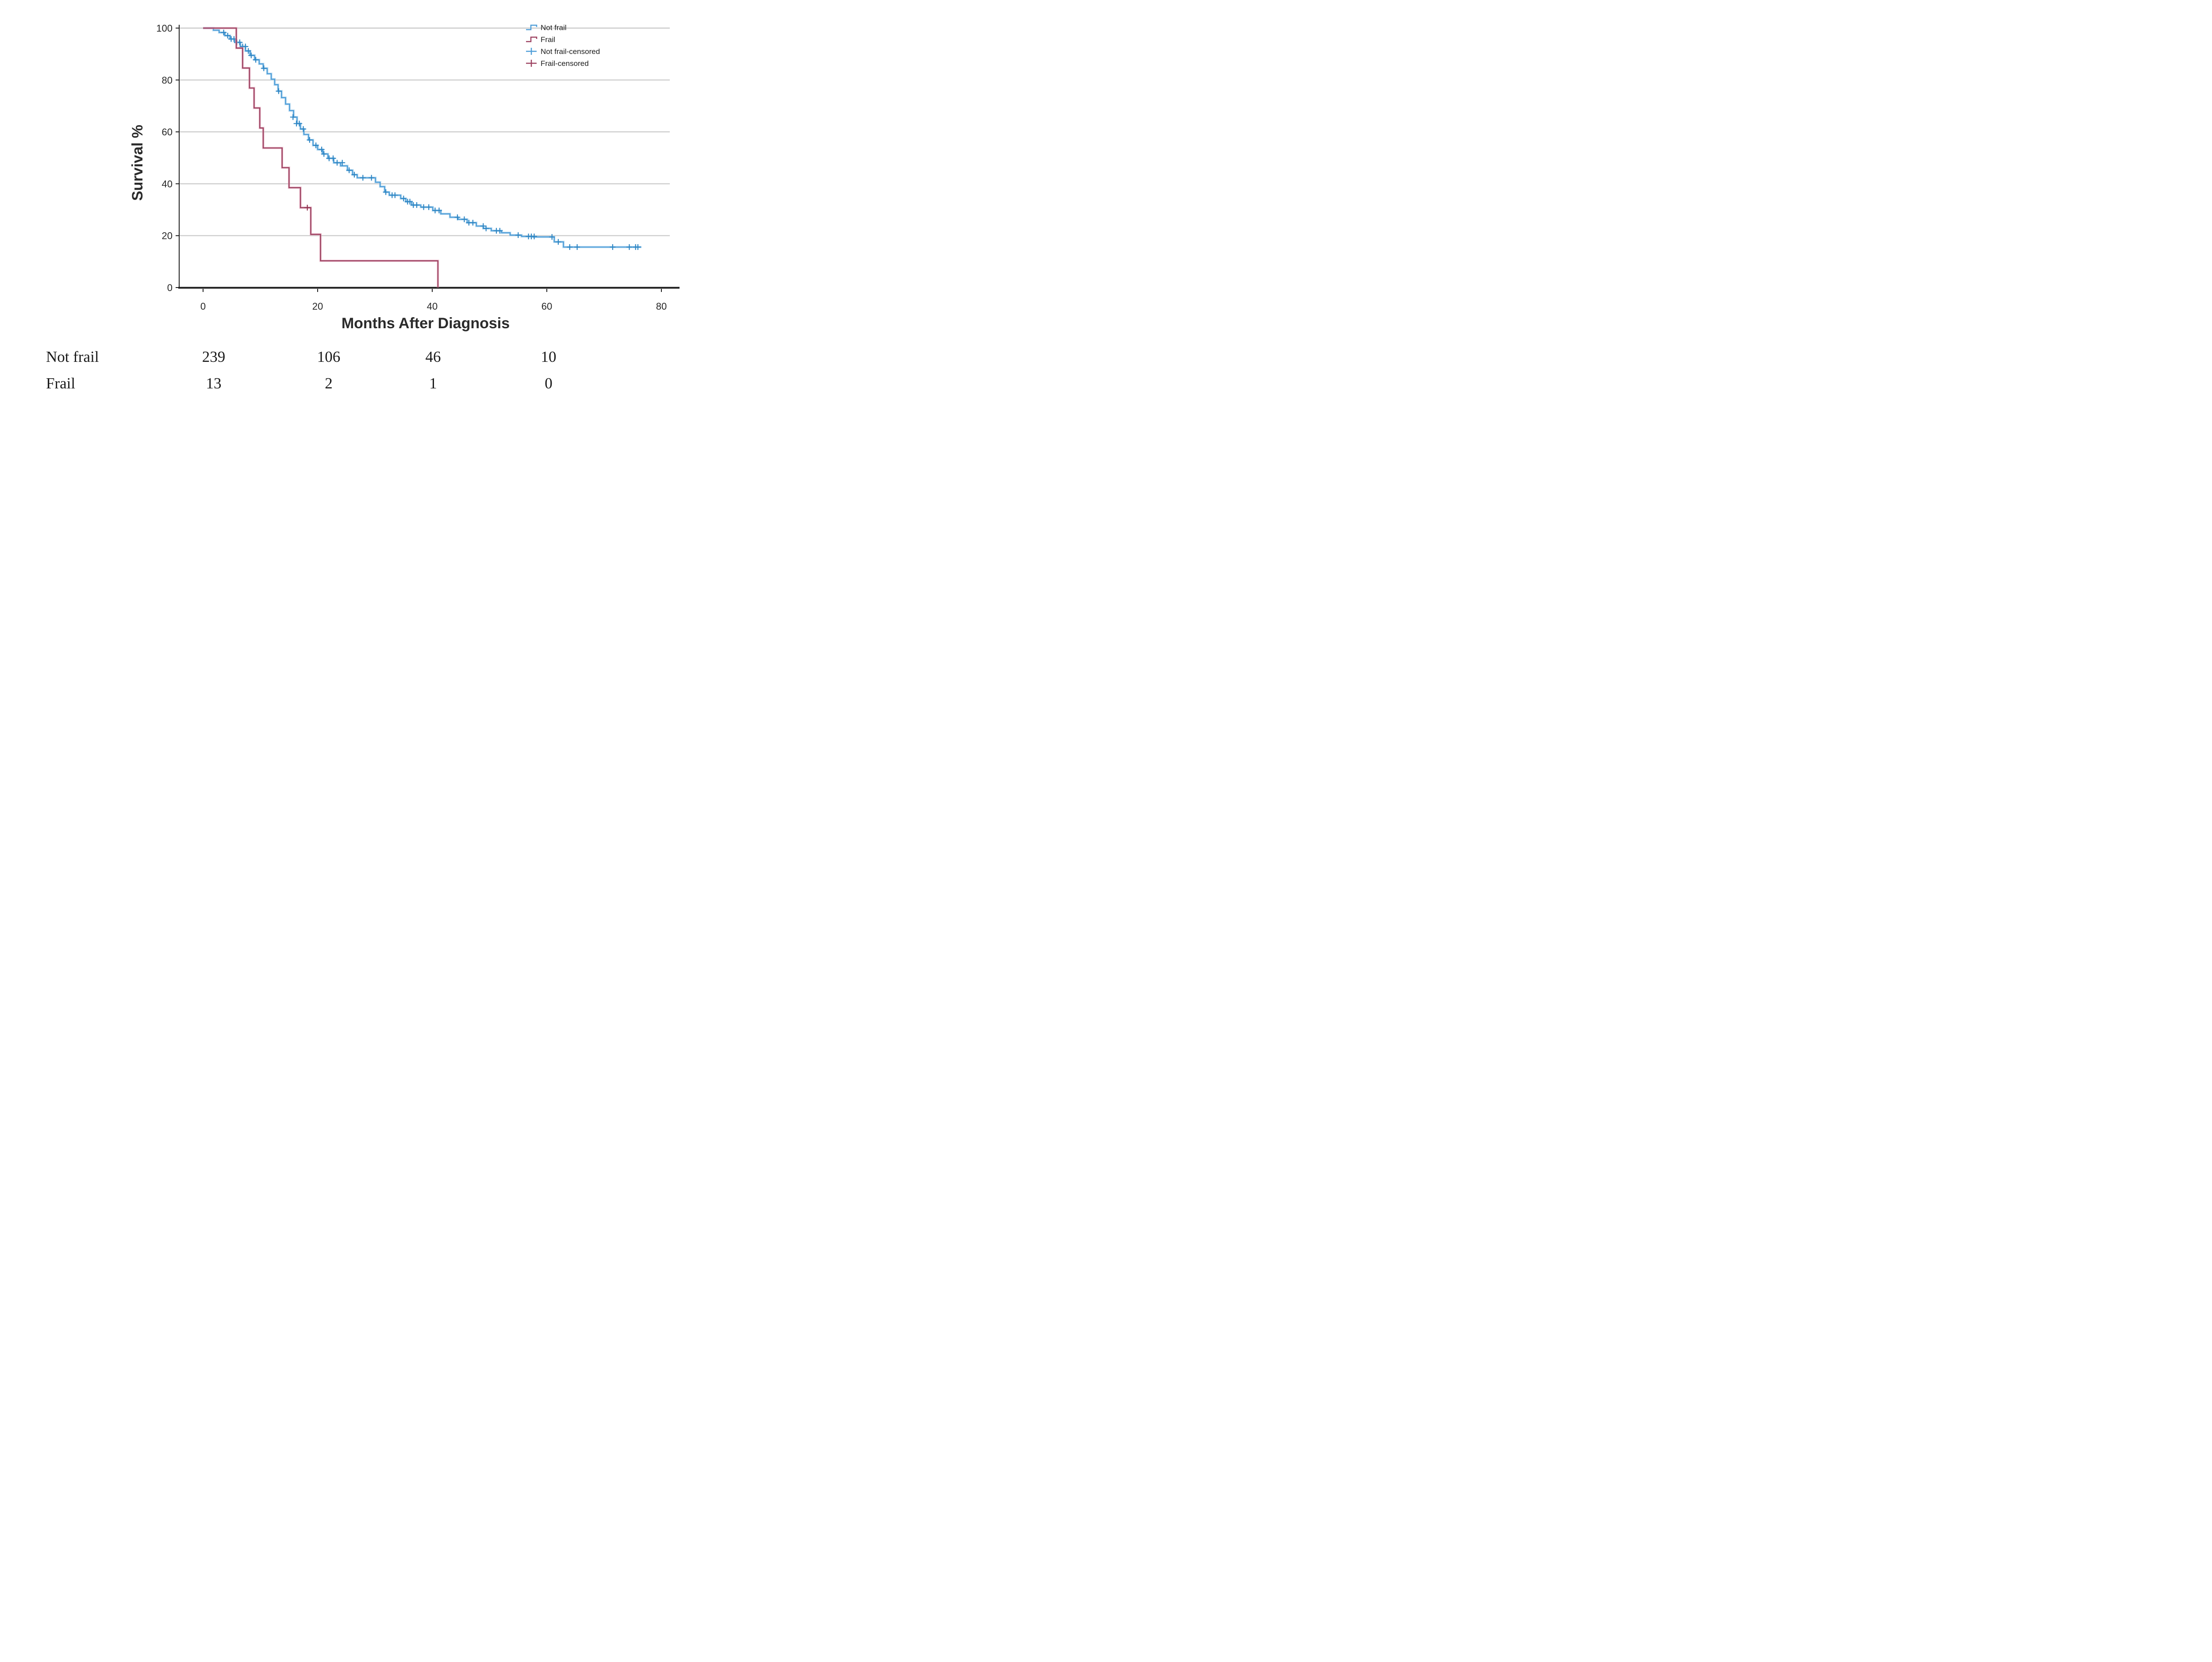 The image size is (2212, 1662). Describe the element at coordinates (571, 51) in the screenshot. I see `legend-label: Not frail-censored` at that location.